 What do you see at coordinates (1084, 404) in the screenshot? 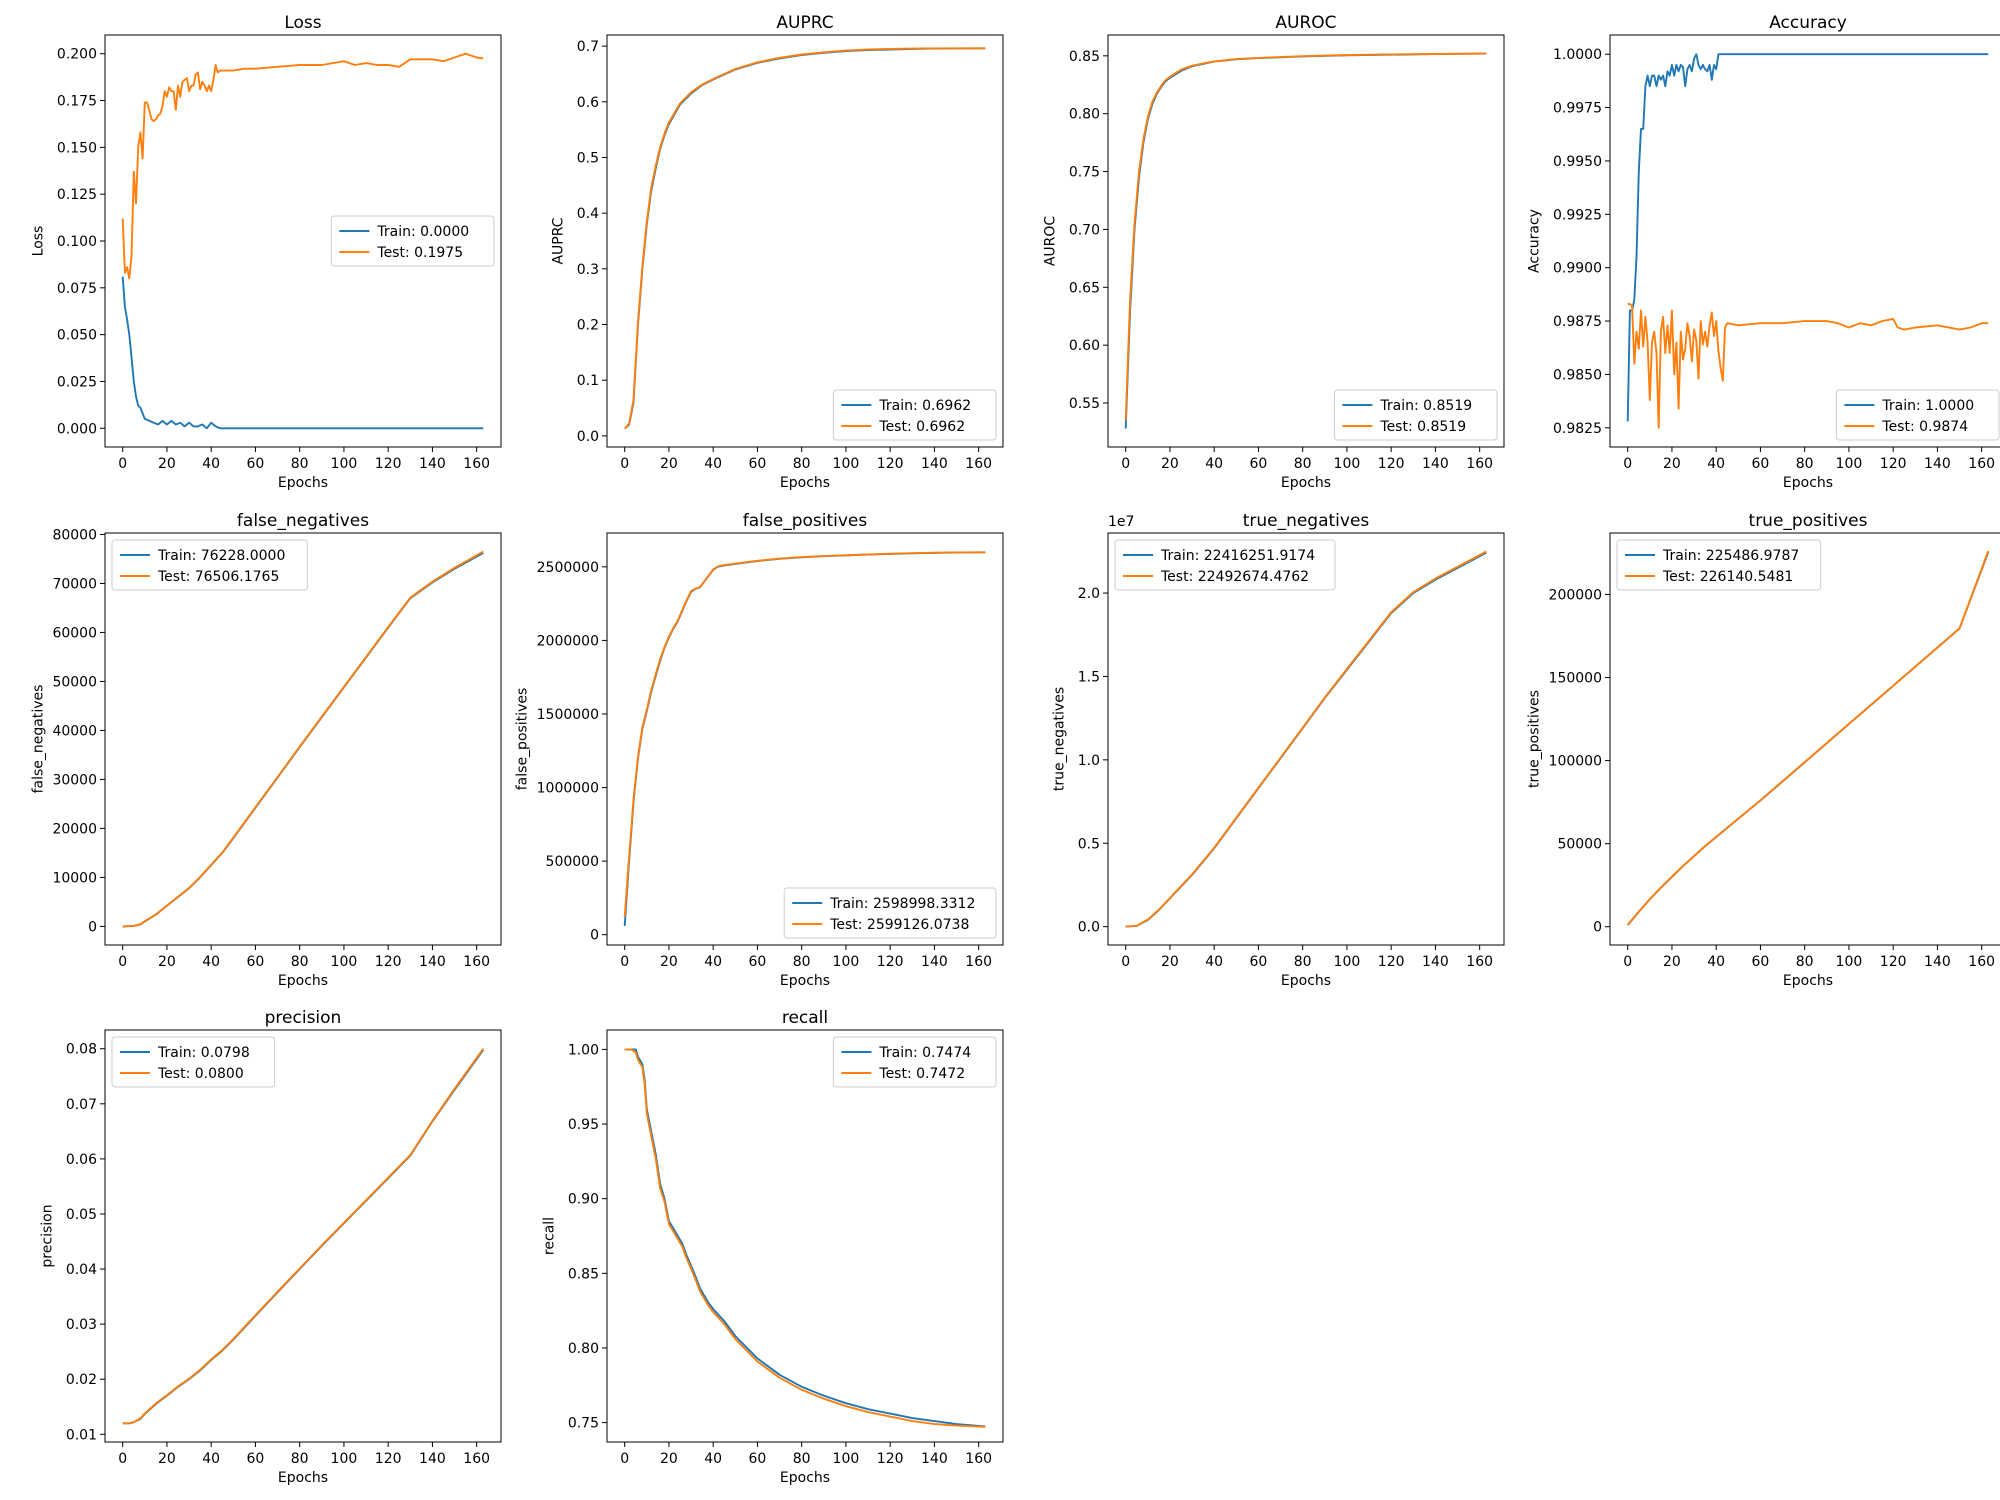
I see `y-tick-label: 0.55` at bounding box center [1084, 404].